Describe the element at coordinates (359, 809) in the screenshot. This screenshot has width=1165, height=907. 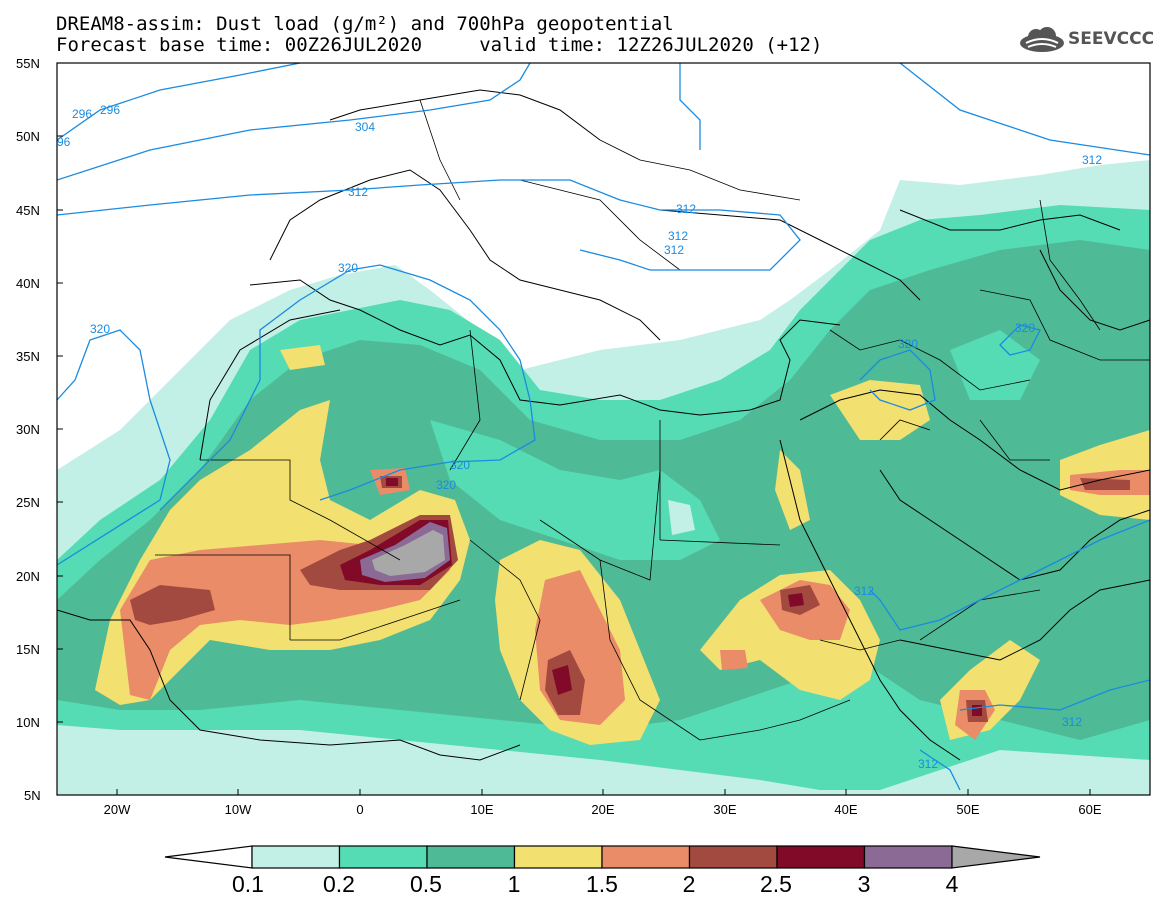
I see `lon-label: 0` at that location.